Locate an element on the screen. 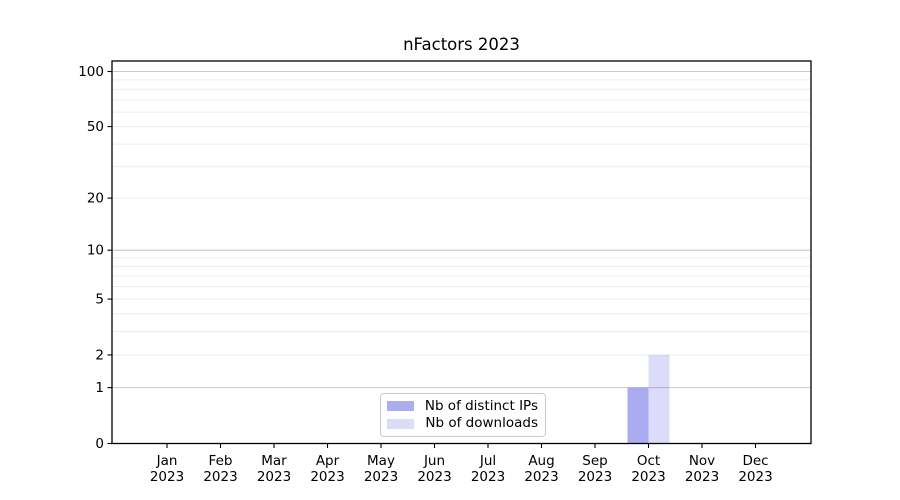 This screenshot has width=900, height=500. y-tick-label: 5 is located at coordinates (99, 300).